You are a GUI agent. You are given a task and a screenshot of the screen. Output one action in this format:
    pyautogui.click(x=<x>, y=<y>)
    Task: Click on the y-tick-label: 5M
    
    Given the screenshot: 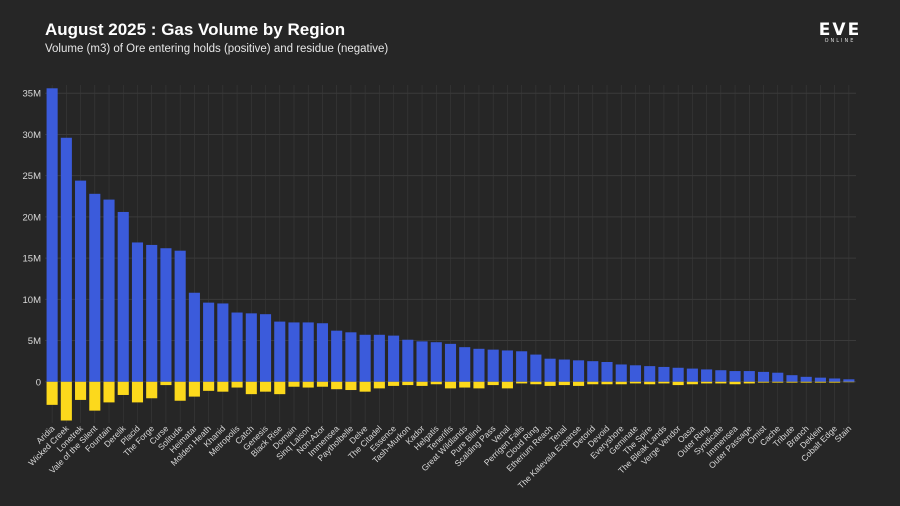 What is the action you would take?
    pyautogui.click(x=34, y=341)
    